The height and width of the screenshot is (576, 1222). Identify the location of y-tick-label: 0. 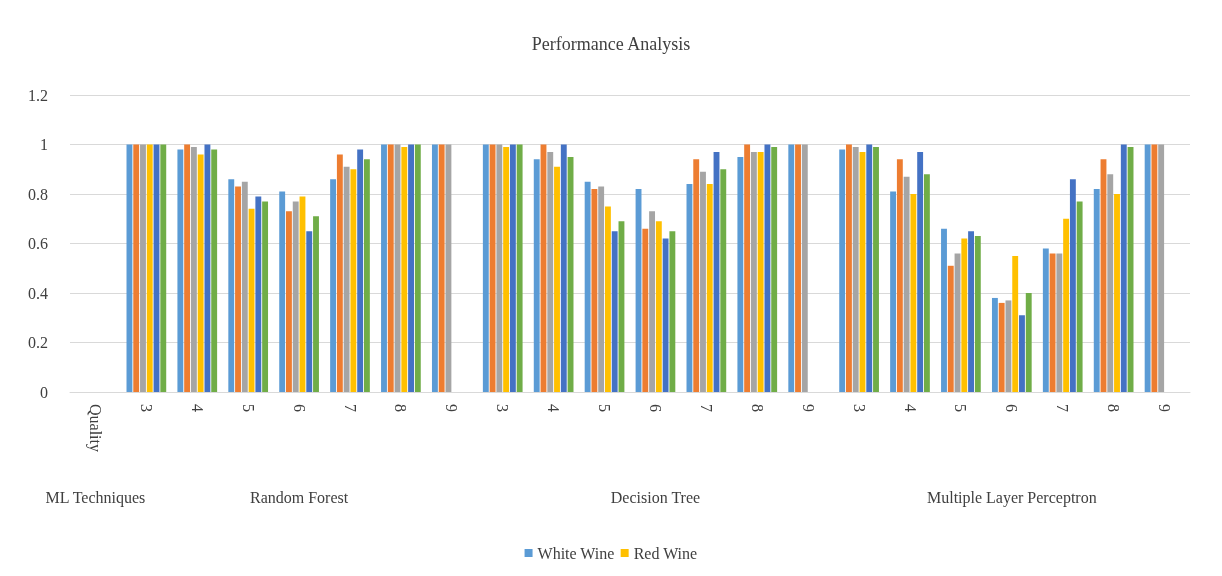
(44, 392).